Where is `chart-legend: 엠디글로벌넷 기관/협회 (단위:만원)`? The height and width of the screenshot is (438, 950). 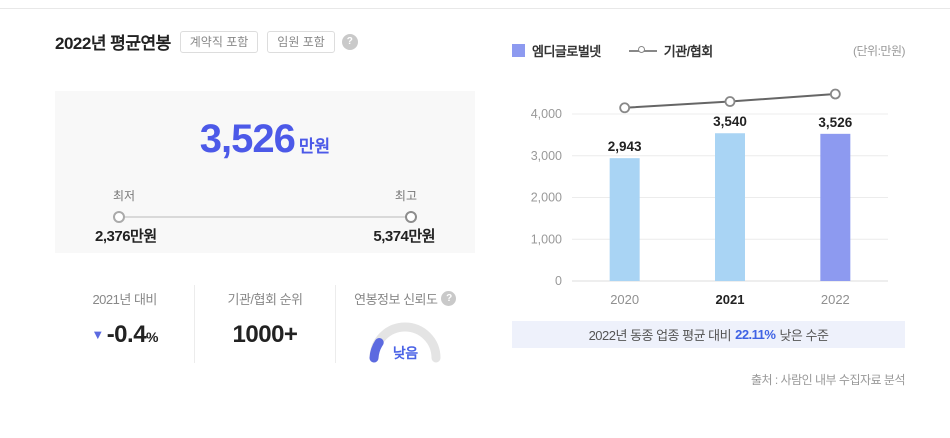 chart-legend: 엠디글로벌넷 기관/협회 (단위:만원) is located at coordinates (709, 50).